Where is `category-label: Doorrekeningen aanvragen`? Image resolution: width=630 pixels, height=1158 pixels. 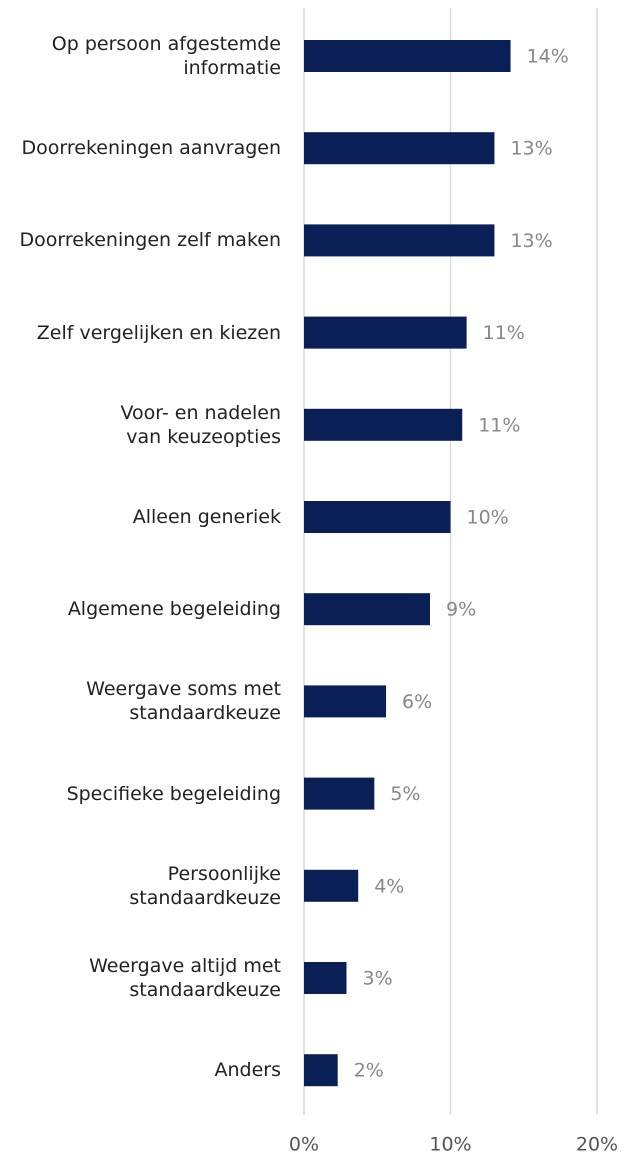 category-label: Doorrekeningen aanvragen is located at coordinates (151, 148).